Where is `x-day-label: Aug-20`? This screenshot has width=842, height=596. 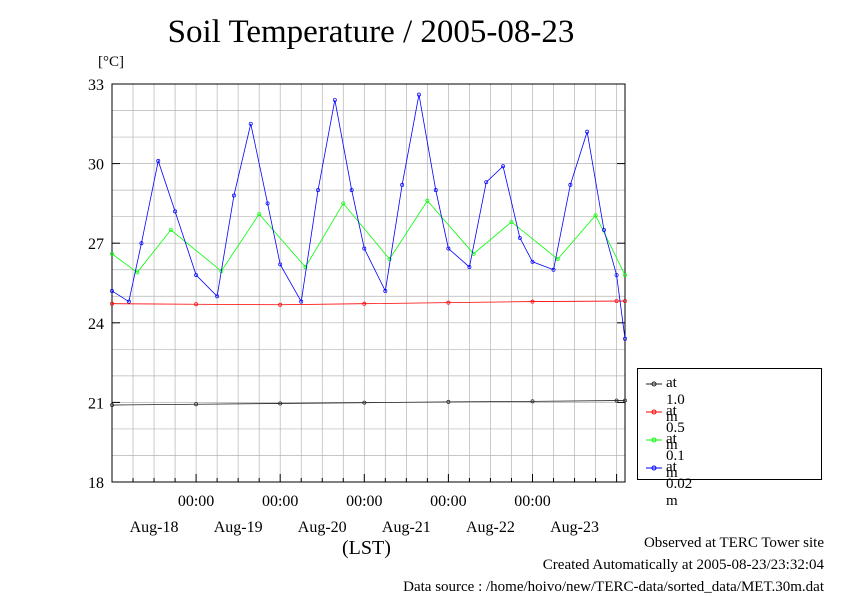
x-day-label: Aug-20 is located at coordinates (322, 527).